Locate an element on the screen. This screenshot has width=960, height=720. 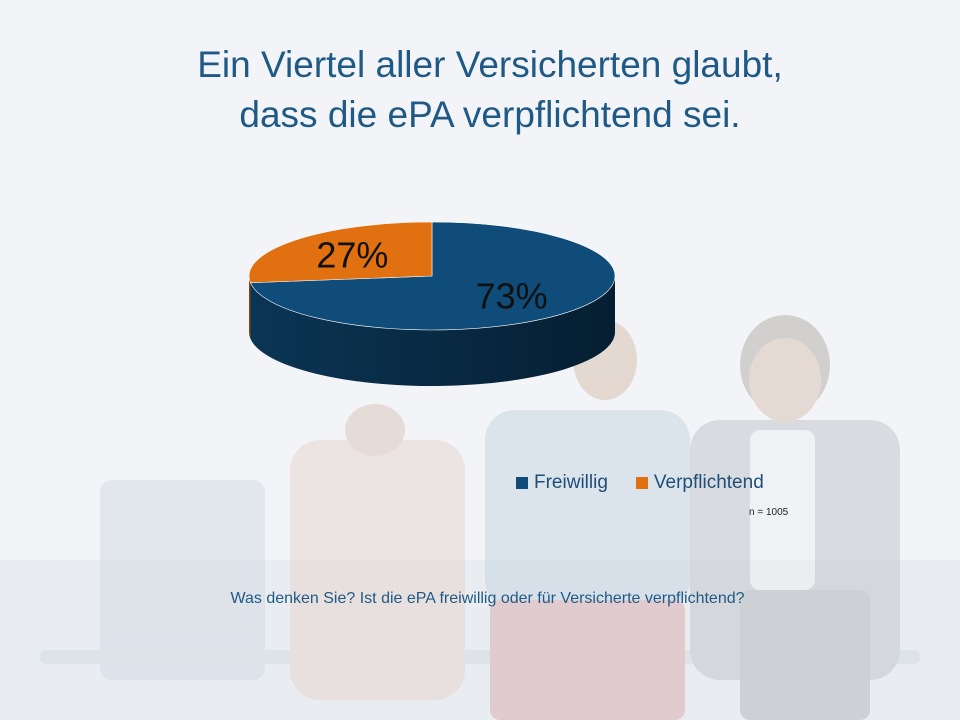
chart-legend: Freiwillig Verpflichtend is located at coordinates (640, 483).